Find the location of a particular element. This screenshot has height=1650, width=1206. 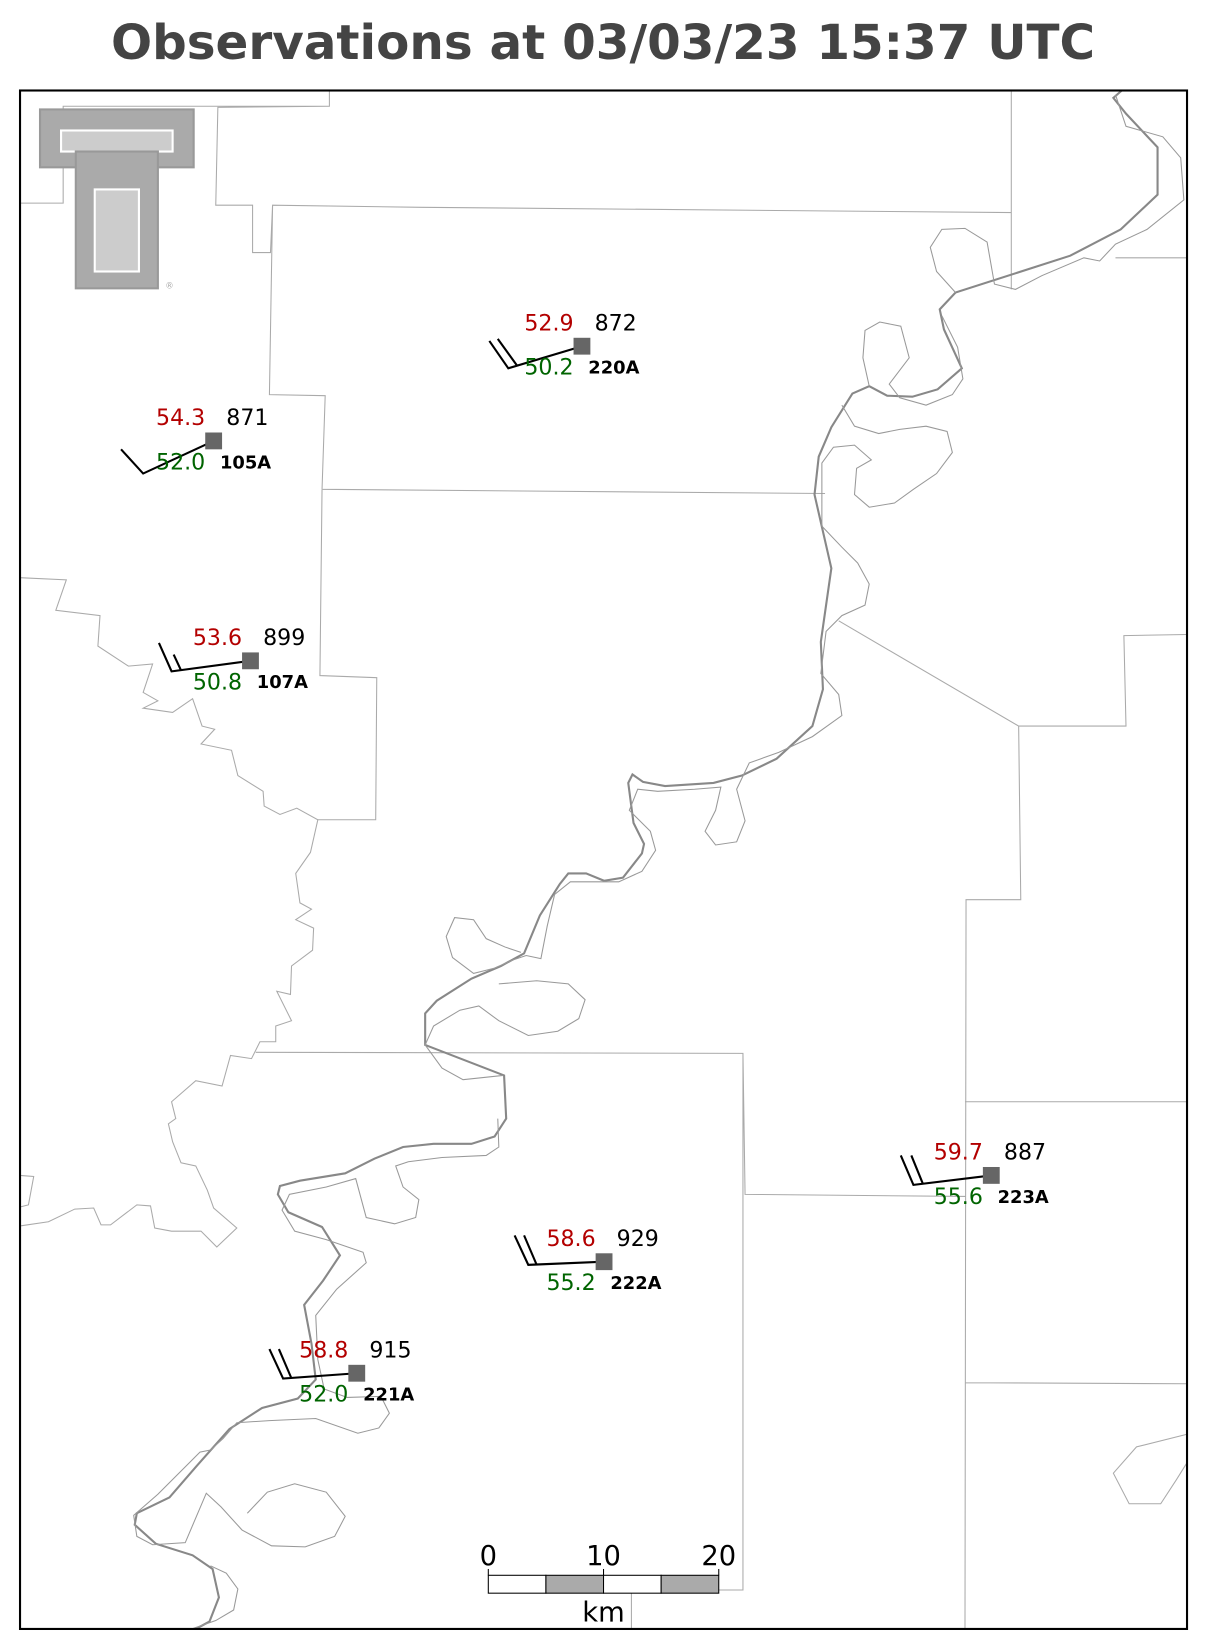

pressure: 929 is located at coordinates (638, 1239).